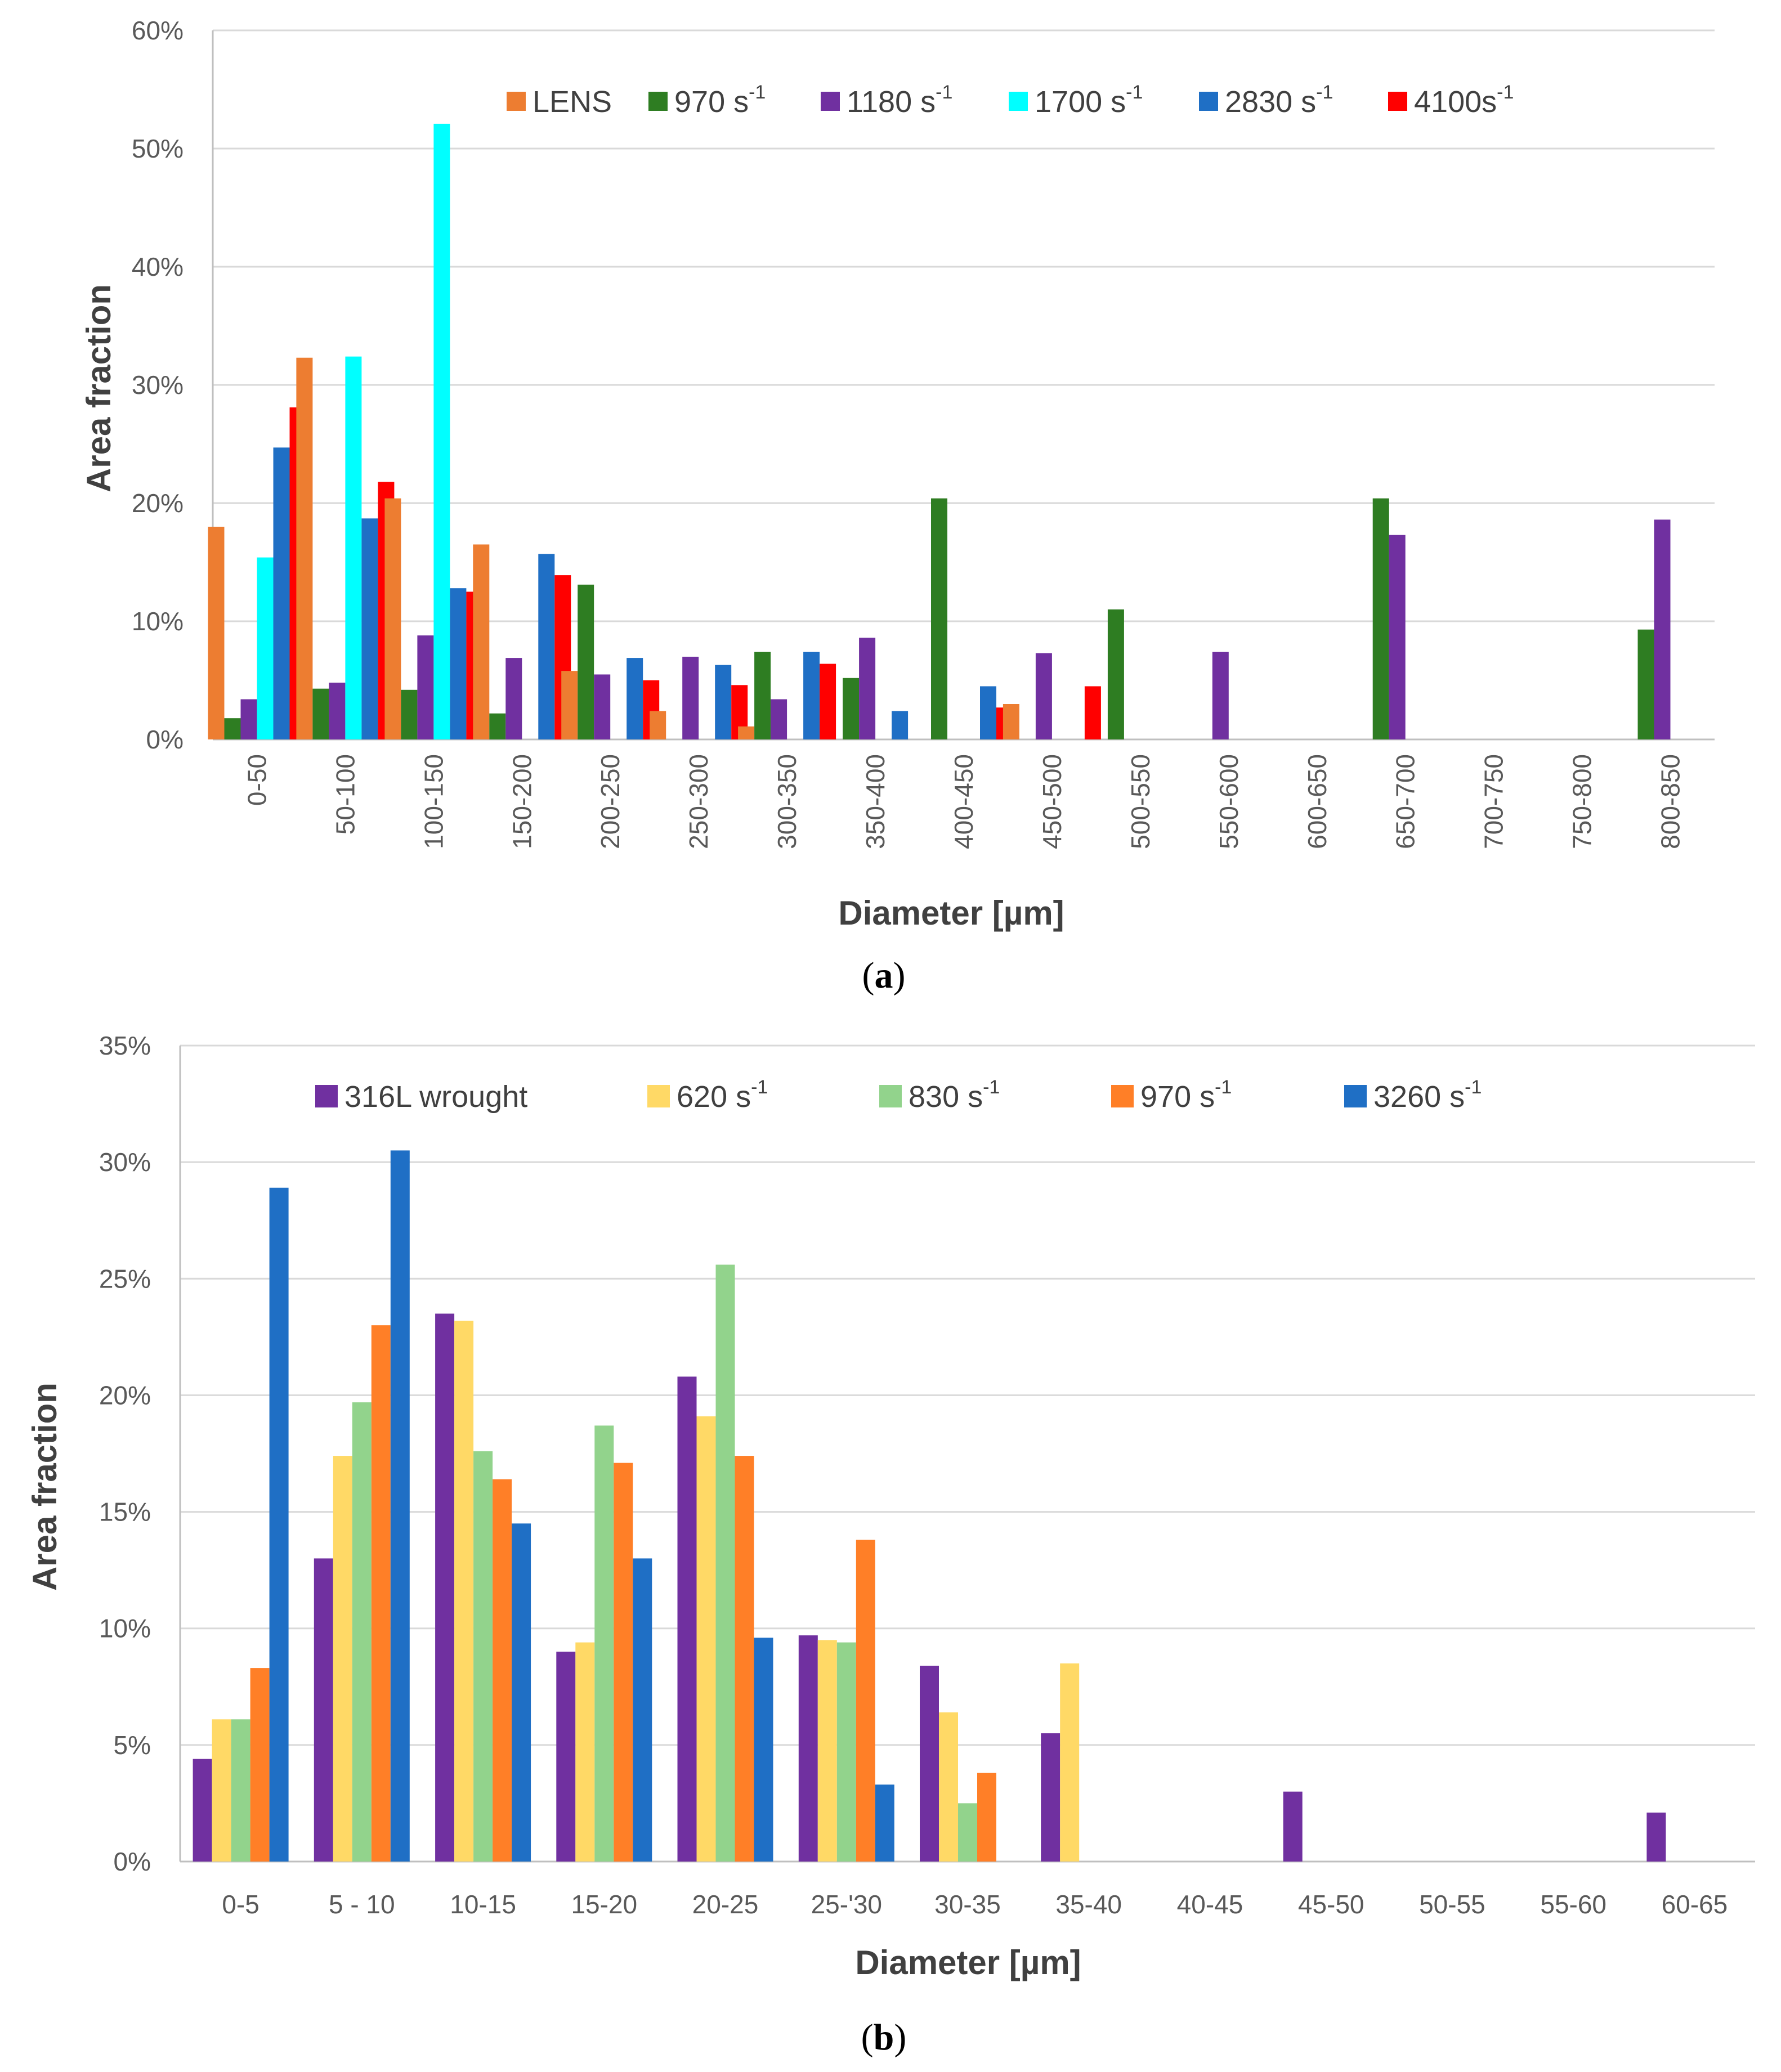  What do you see at coordinates (158, 503) in the screenshot?
I see `y-tick-label: 20%` at bounding box center [158, 503].